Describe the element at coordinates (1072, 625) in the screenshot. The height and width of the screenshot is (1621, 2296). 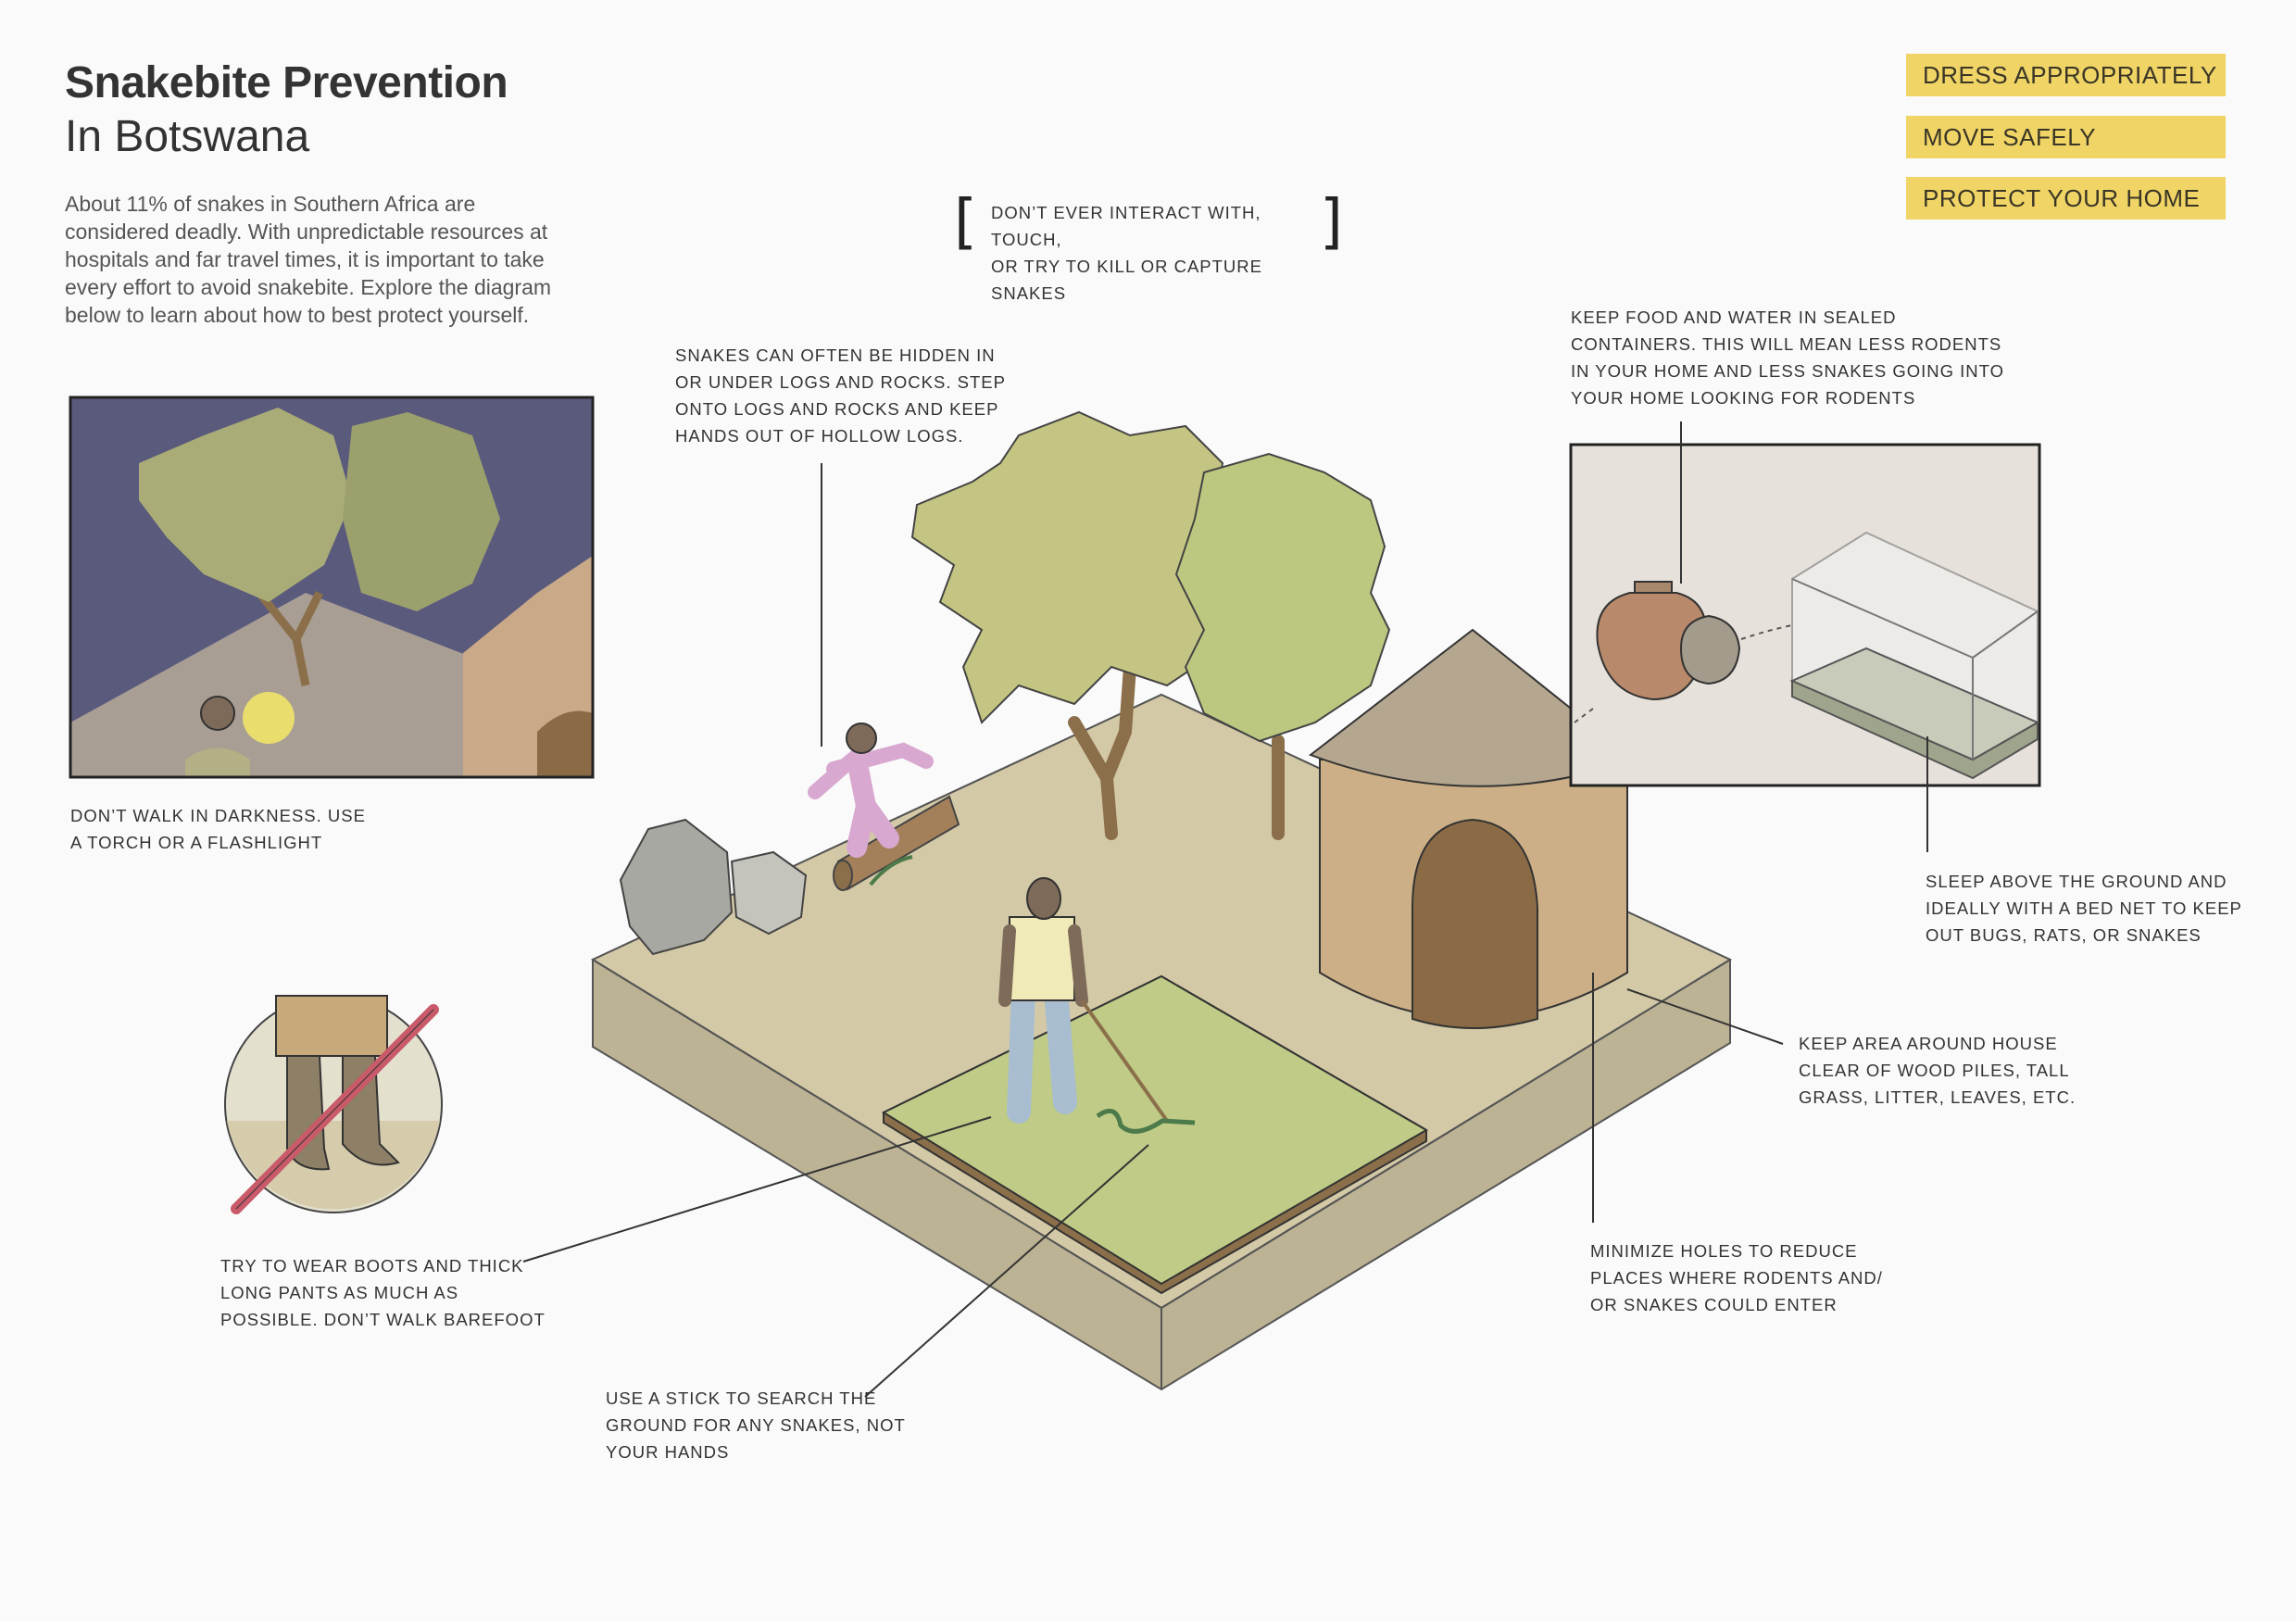
I see `tree-left` at that location.